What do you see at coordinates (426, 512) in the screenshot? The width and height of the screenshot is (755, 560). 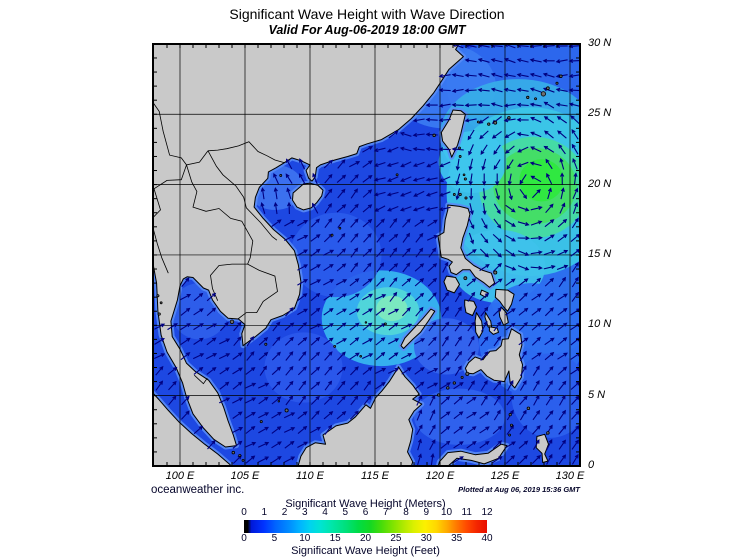 I see `meters-tick: 9` at bounding box center [426, 512].